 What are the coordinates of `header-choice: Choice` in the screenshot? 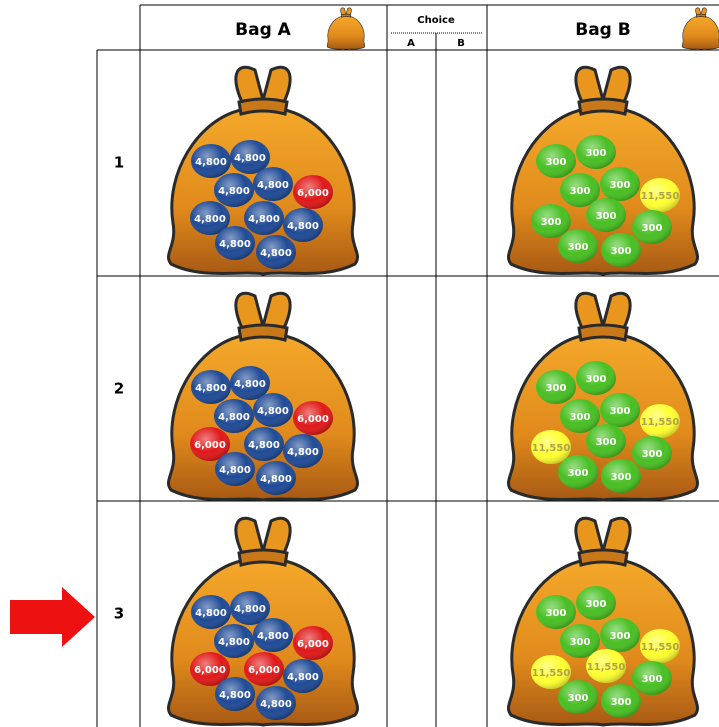 It's located at (436, 20).